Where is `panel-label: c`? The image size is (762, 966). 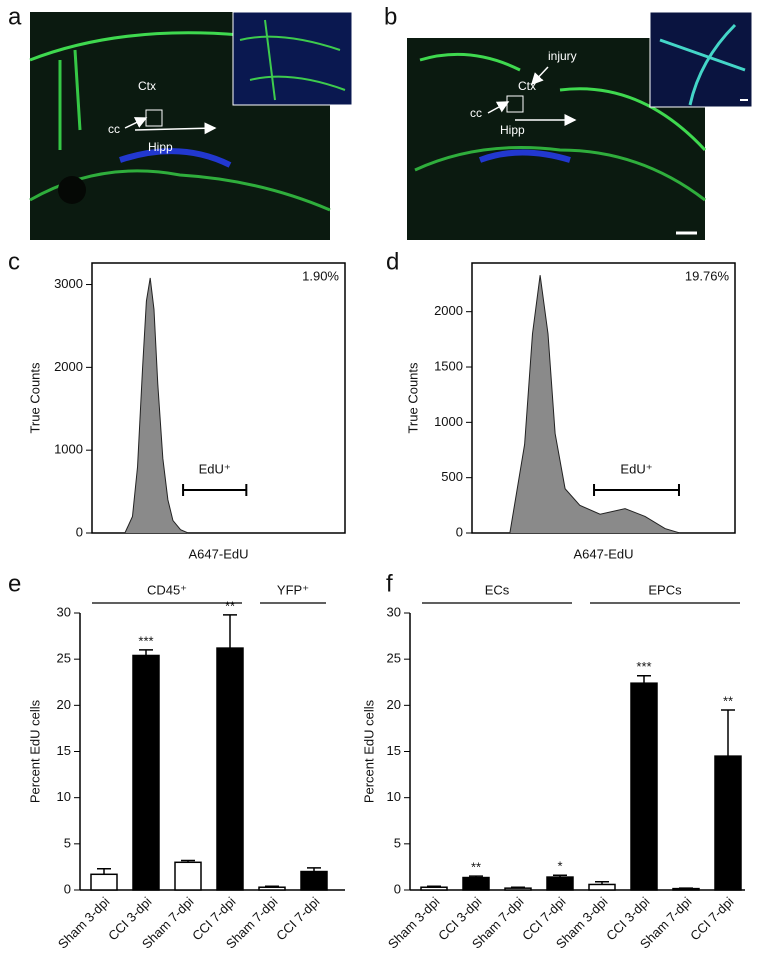 panel-label: c is located at coordinates (14, 261).